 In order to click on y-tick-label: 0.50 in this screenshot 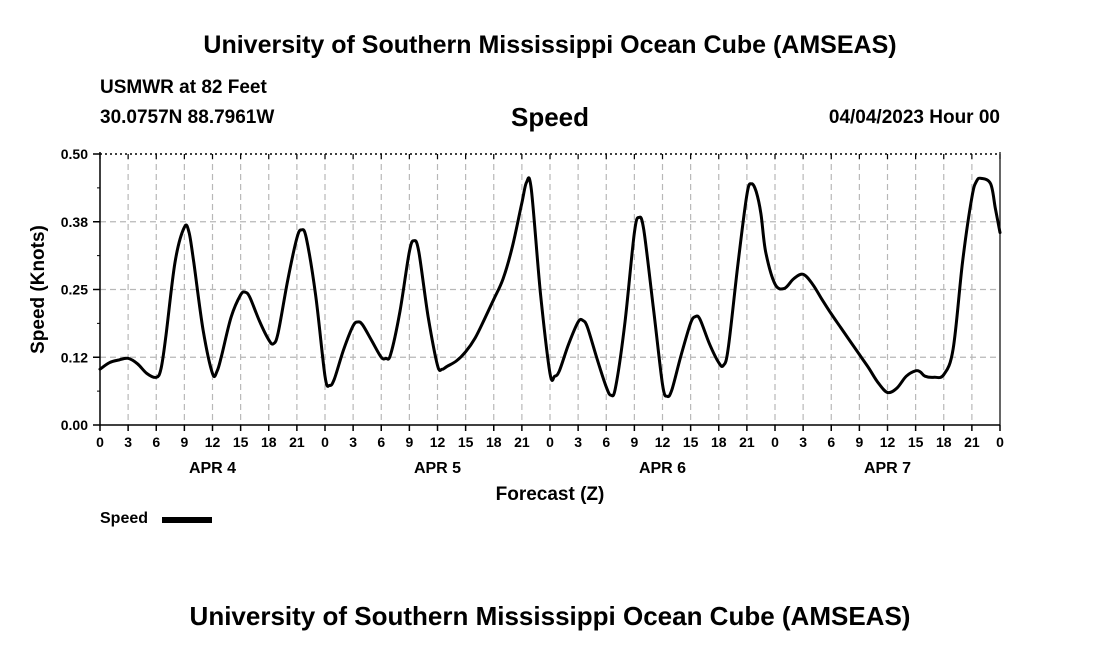, I will do `click(74, 154)`.